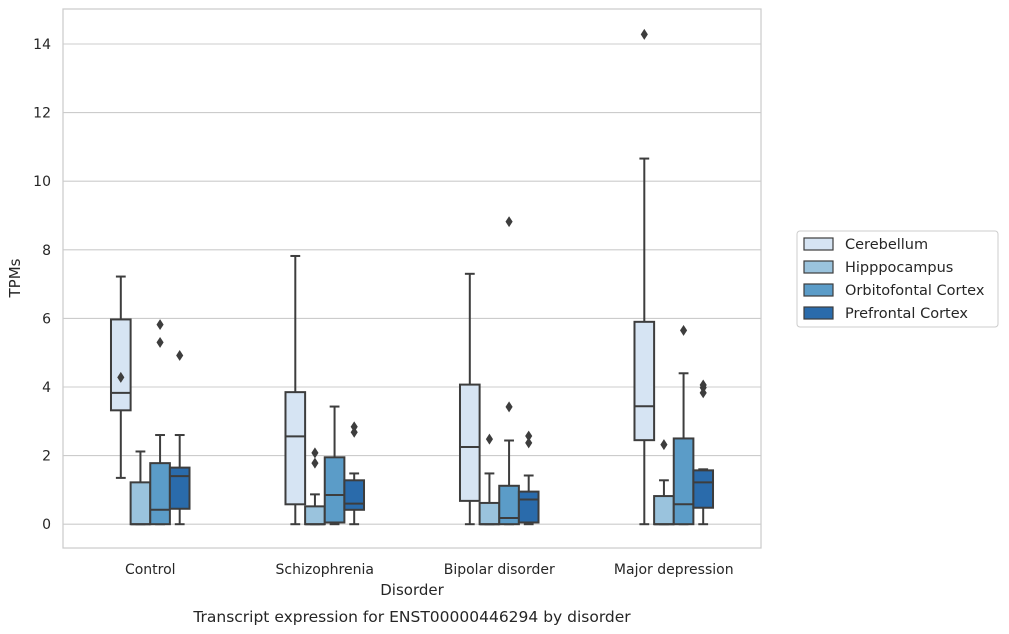 This screenshot has height=634, width=1009. I want to click on y-tick-label: 4, so click(46, 388).